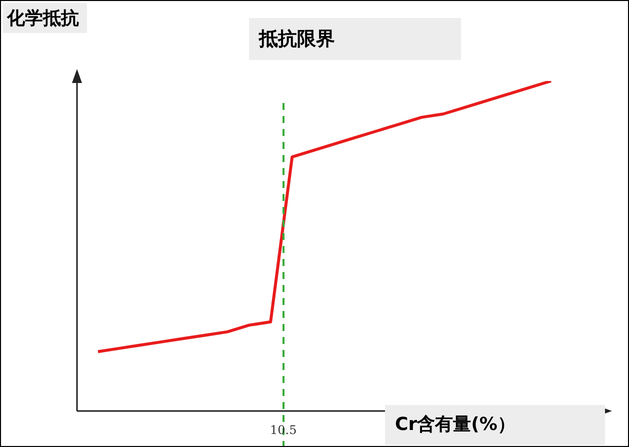  I want to click on y-axis-title: 化学抵抗, so click(43, 18).